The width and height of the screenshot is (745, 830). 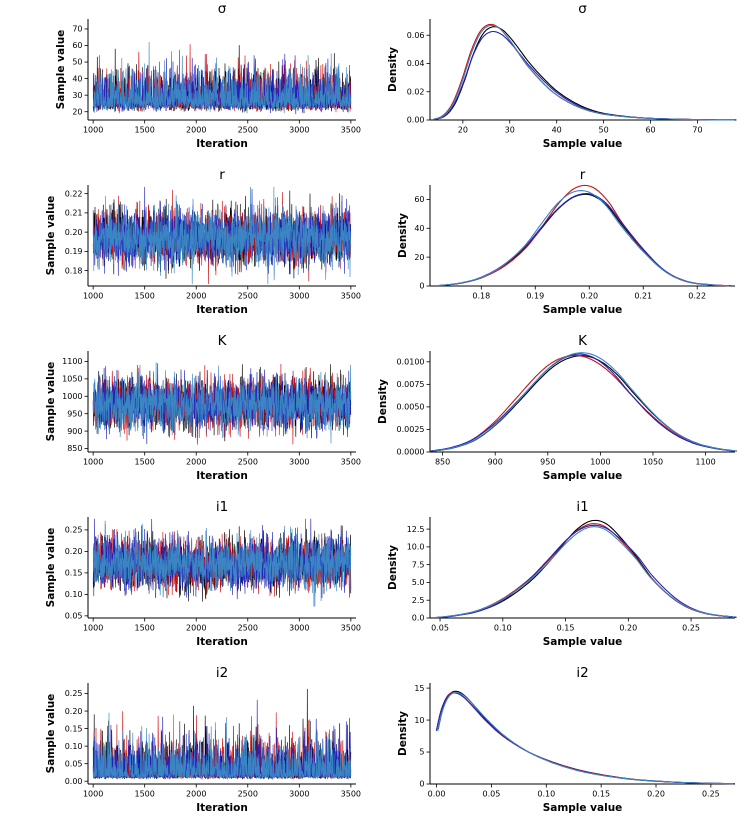 What do you see at coordinates (510, 130) in the screenshot?
I see `x-tick-label: 30` at bounding box center [510, 130].